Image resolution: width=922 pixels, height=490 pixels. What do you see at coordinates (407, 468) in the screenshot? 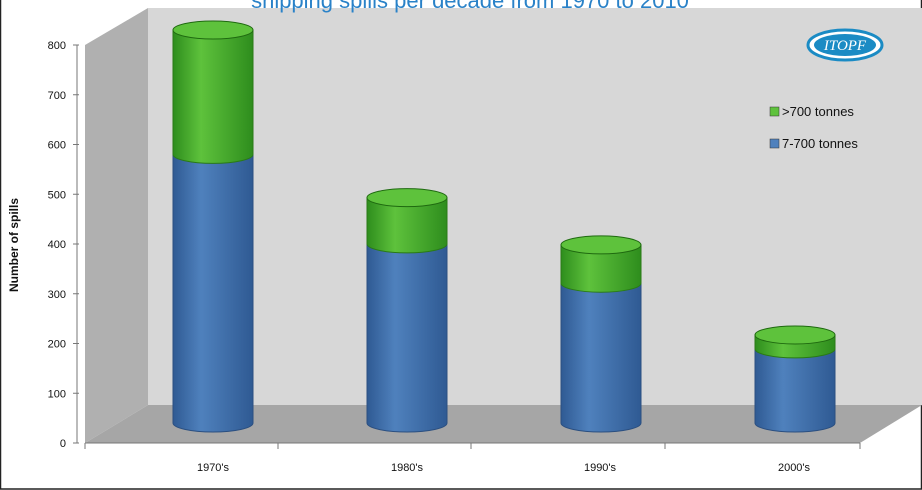
I see `x-tick-label: 1980's` at bounding box center [407, 468].